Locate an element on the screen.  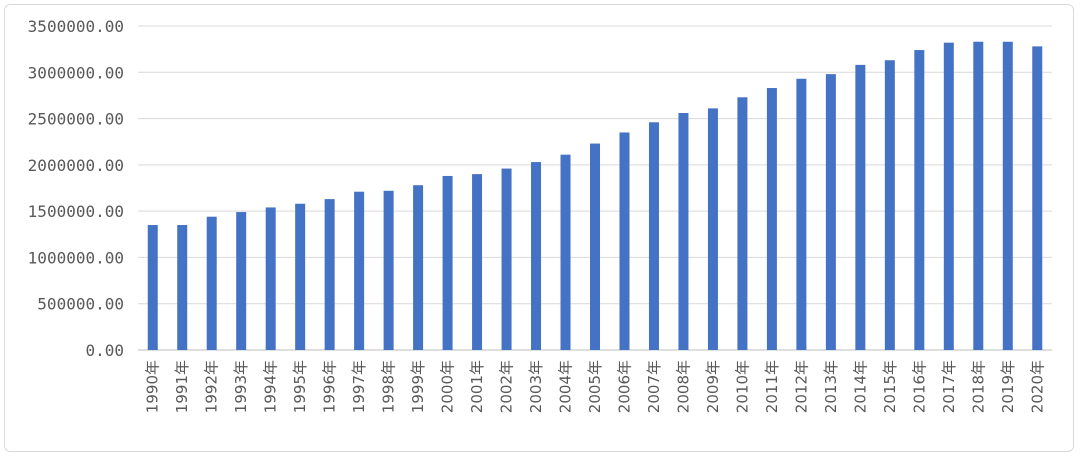
x-tick-label: 2002年 is located at coordinates (507, 386).